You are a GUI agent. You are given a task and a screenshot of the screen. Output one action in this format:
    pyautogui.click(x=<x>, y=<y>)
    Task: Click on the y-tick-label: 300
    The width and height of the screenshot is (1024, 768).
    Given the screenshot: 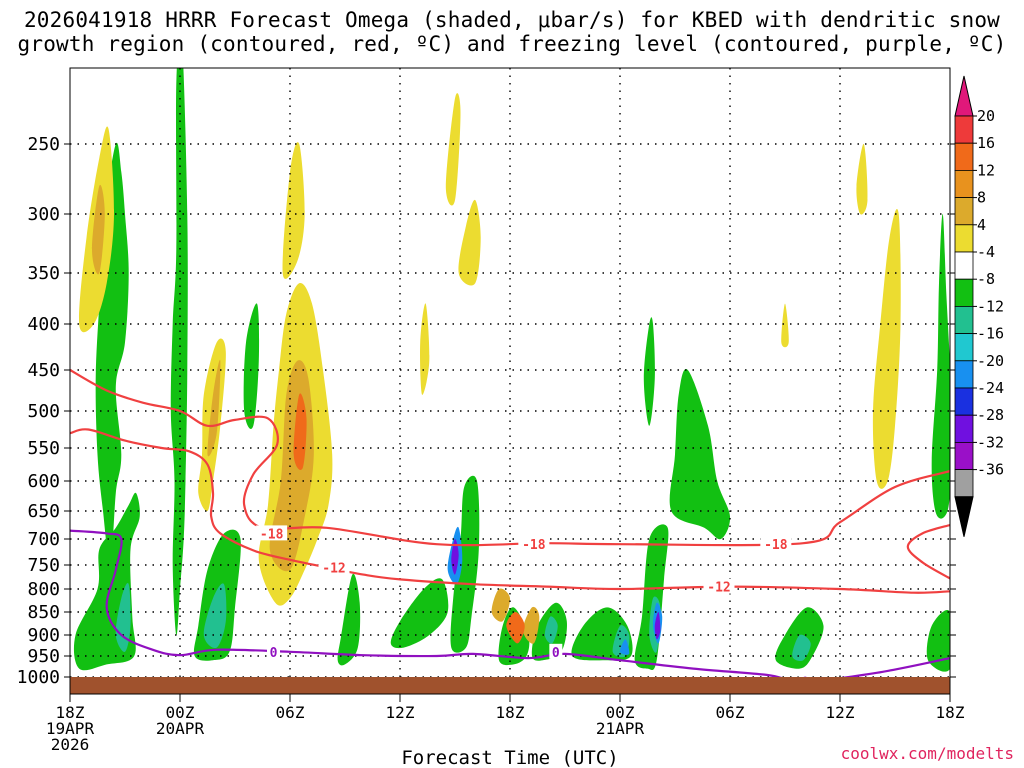 What is the action you would take?
    pyautogui.click(x=43, y=214)
    